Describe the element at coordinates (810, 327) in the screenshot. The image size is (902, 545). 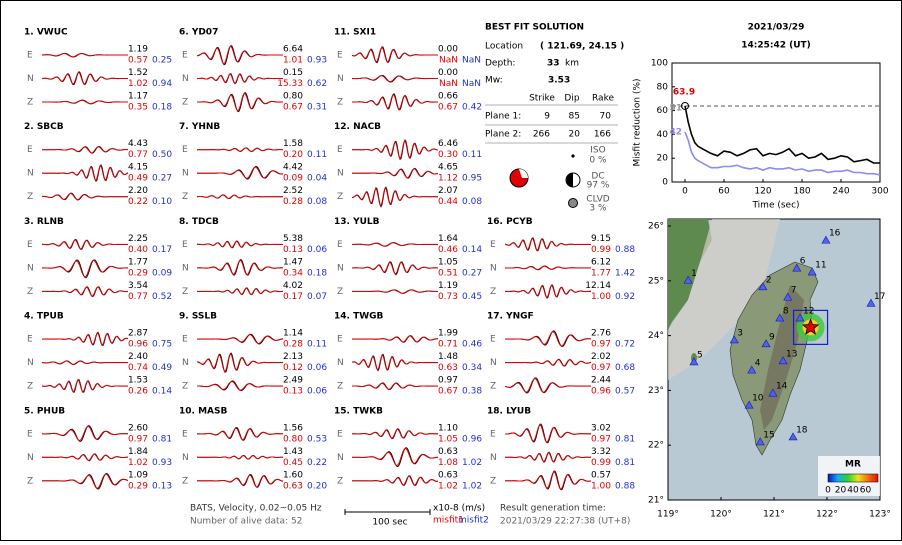
I see `search-box` at that location.